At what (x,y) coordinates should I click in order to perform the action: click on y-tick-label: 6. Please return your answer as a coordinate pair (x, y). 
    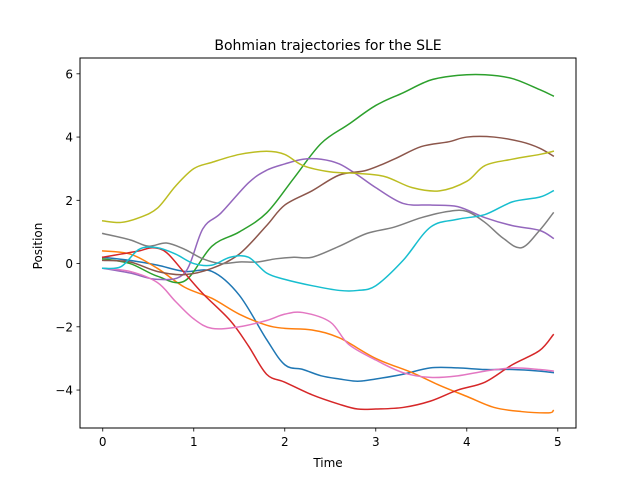
    Looking at the image, I should click on (69, 74).